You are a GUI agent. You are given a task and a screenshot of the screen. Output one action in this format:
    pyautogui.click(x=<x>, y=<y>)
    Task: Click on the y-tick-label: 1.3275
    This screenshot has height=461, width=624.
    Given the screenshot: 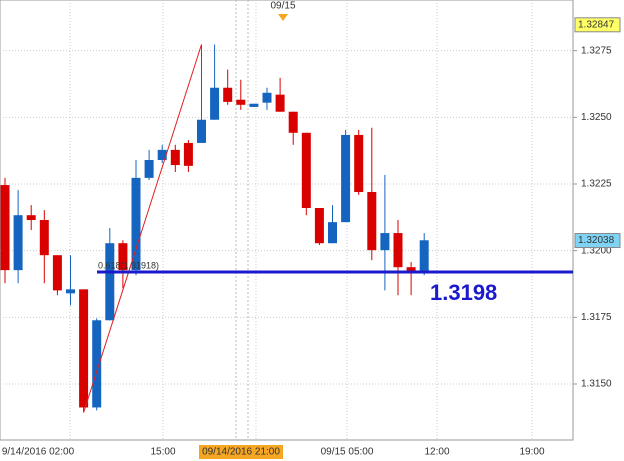 What is the action you would take?
    pyautogui.click(x=596, y=50)
    